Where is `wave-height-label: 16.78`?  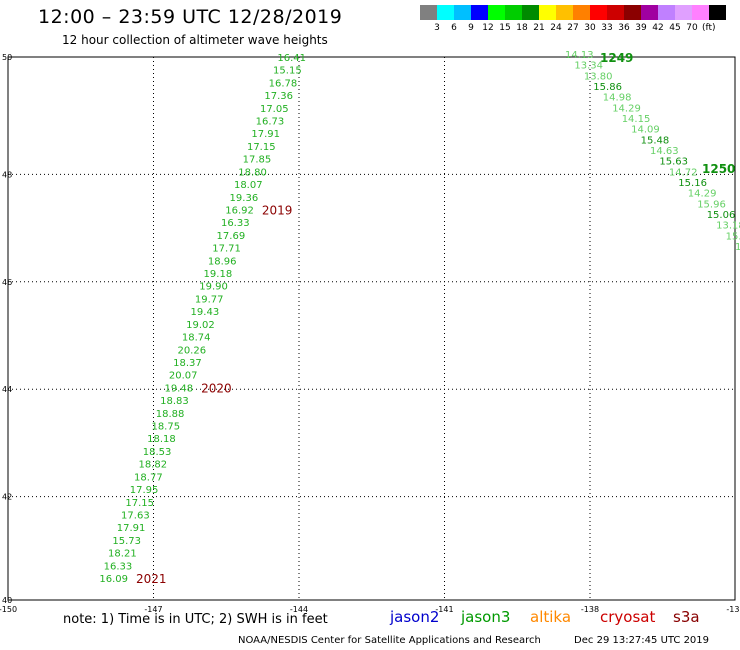
wave-height-label: 16.78 is located at coordinates (283, 83).